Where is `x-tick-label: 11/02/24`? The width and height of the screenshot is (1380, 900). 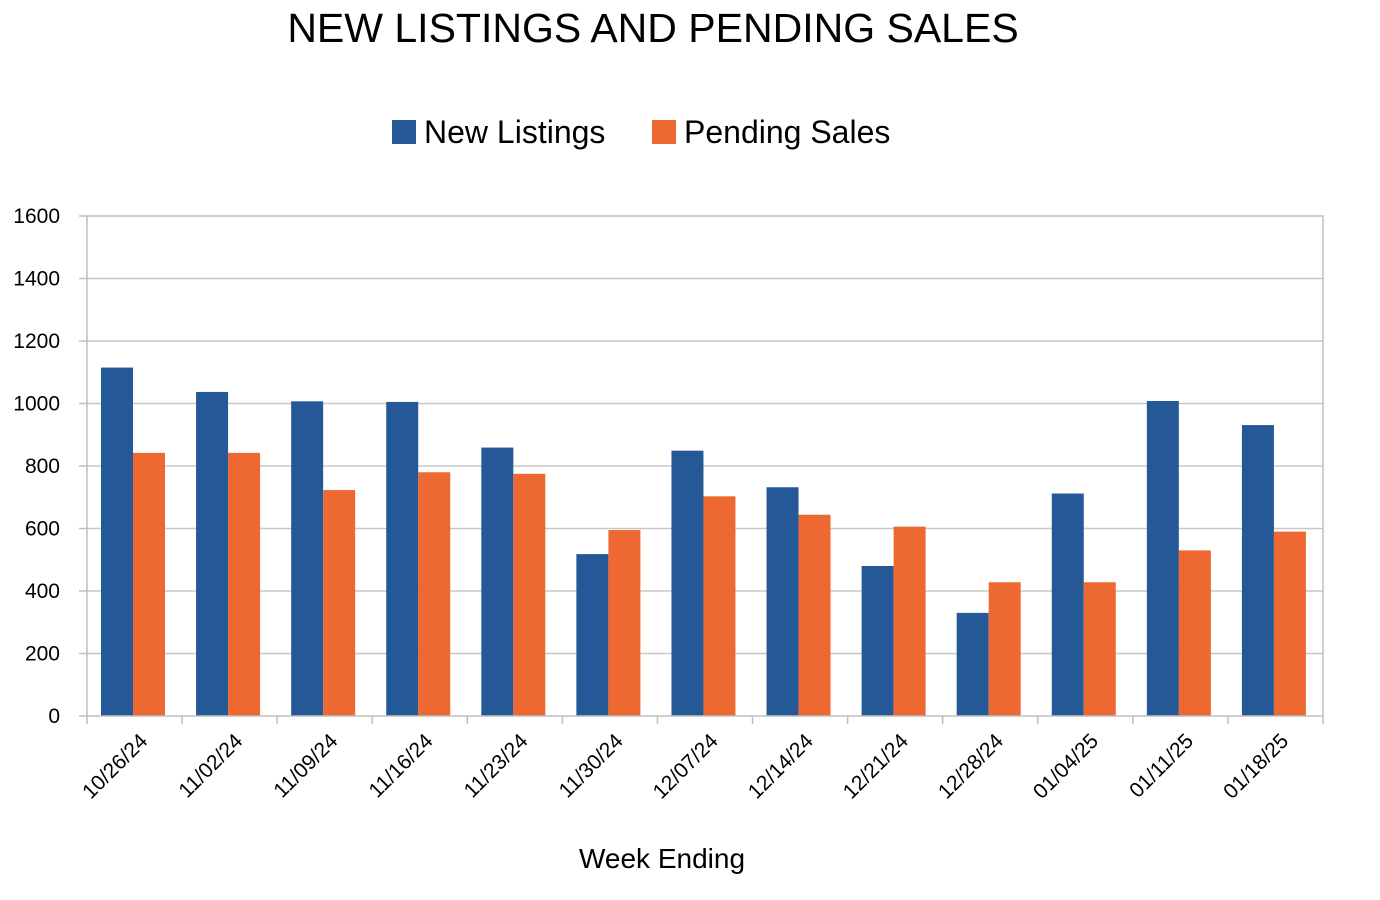
x-tick-label: 11/02/24 is located at coordinates (210, 765).